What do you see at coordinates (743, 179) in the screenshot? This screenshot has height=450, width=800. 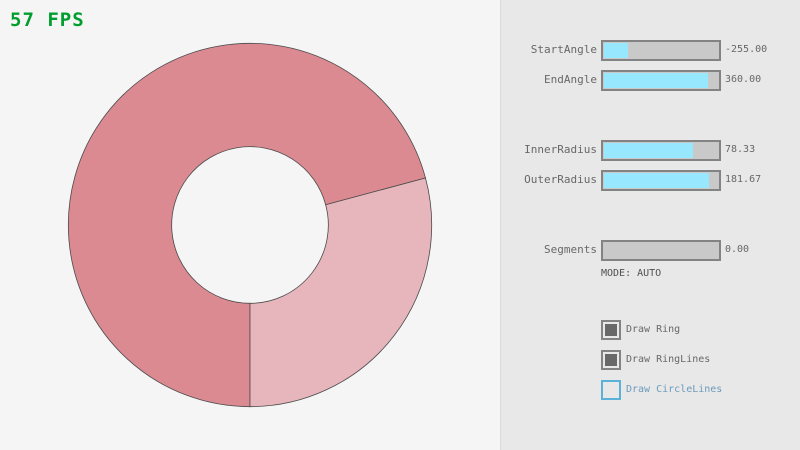 I see `slider-value: 181.67` at bounding box center [743, 179].